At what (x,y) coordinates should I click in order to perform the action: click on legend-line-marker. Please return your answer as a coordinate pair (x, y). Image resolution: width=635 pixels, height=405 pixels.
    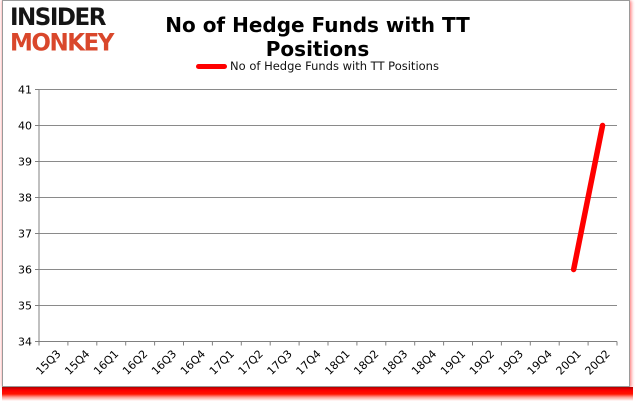
    Looking at the image, I should click on (212, 66).